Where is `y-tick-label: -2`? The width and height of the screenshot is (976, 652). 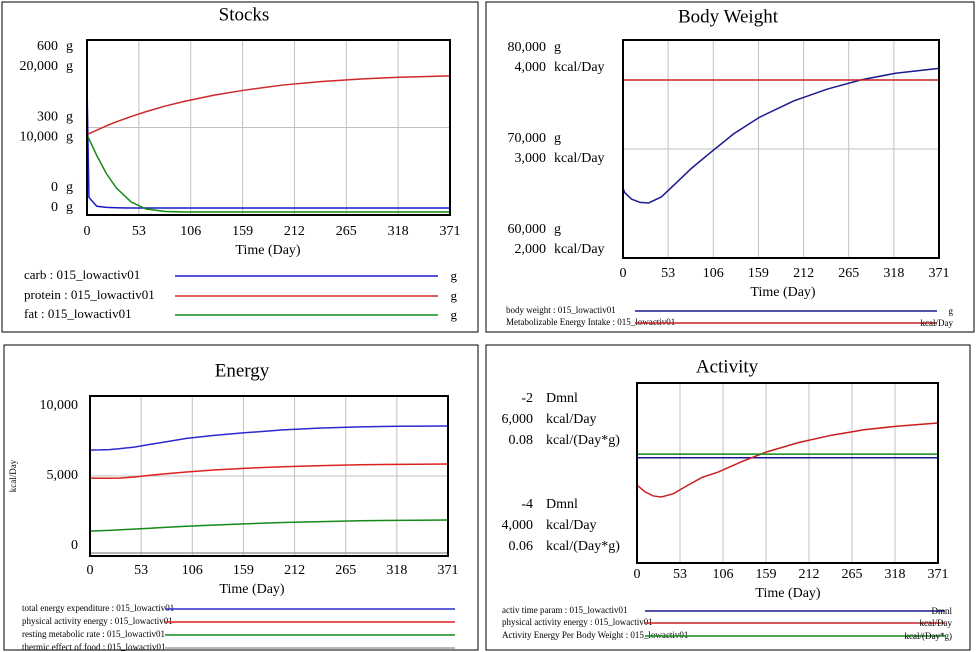
y-tick-label: -2 is located at coordinates (527, 398).